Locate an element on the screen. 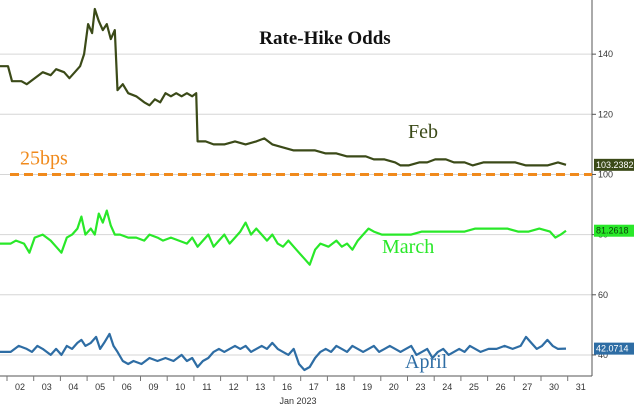 The width and height of the screenshot is (640, 408). y-tick-label-60: 60 is located at coordinates (603, 295).